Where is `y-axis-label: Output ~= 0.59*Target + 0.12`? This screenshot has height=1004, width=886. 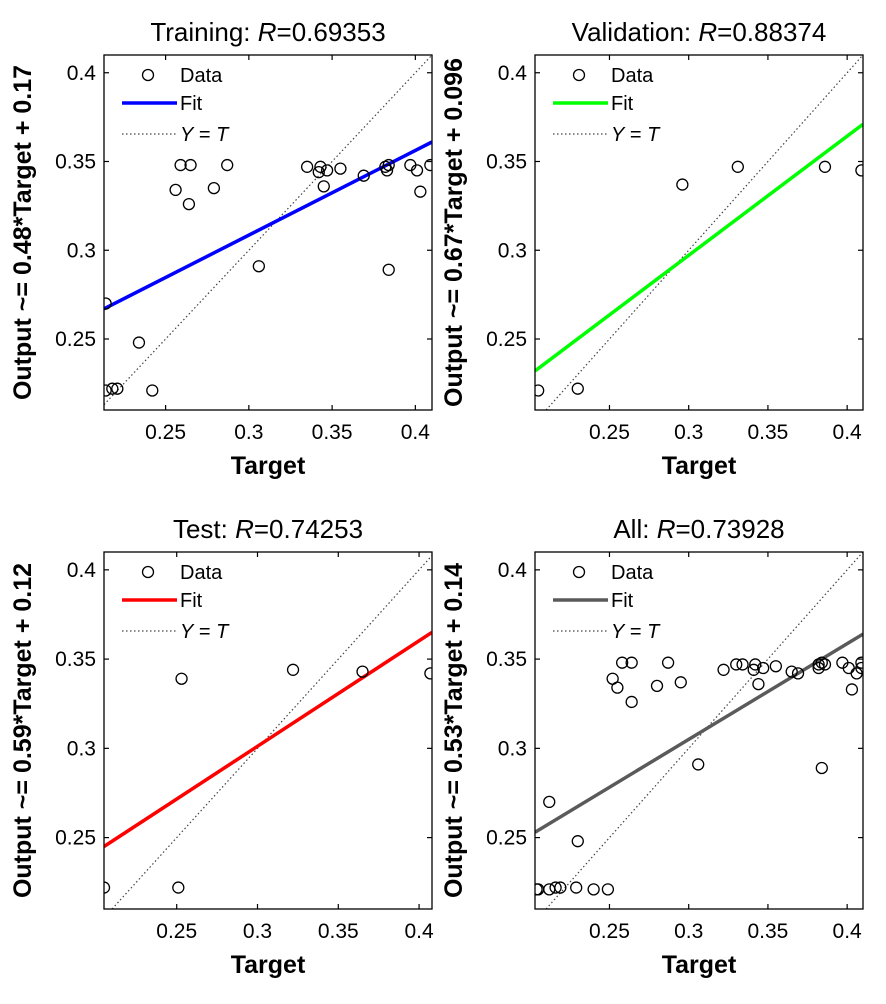 y-axis-label: Output ~= 0.59*Target + 0.12 is located at coordinates (23, 730).